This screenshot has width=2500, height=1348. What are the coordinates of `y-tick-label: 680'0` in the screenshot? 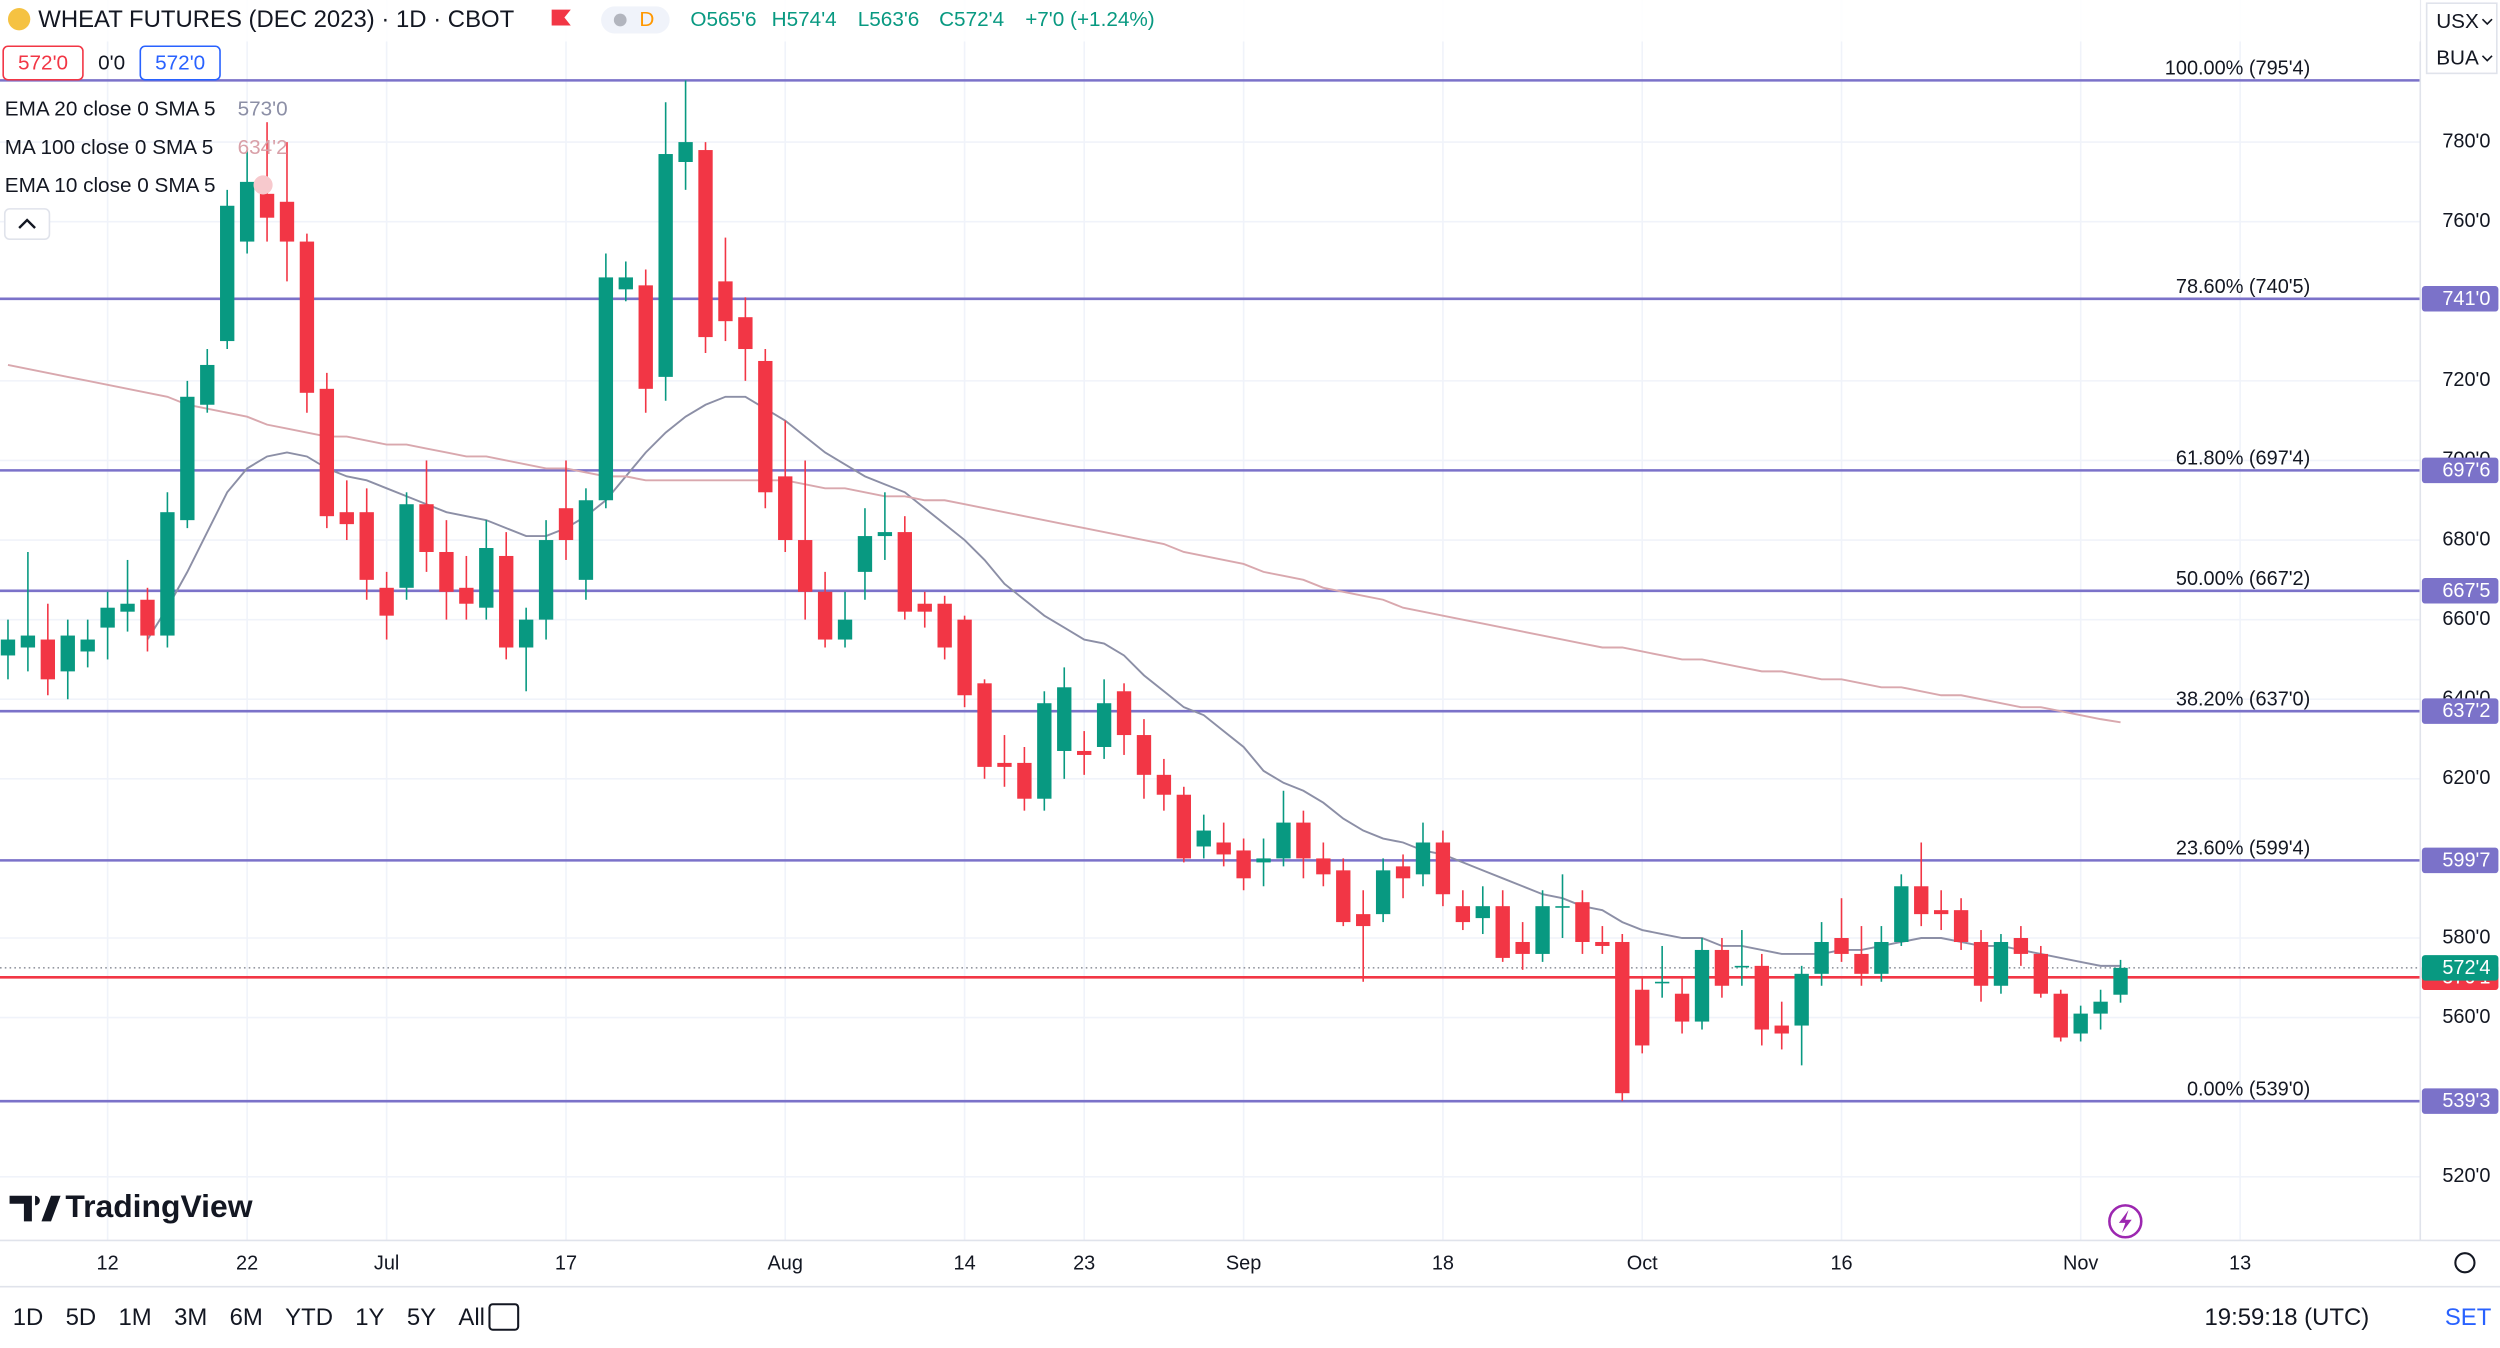 It's located at (2466, 539).